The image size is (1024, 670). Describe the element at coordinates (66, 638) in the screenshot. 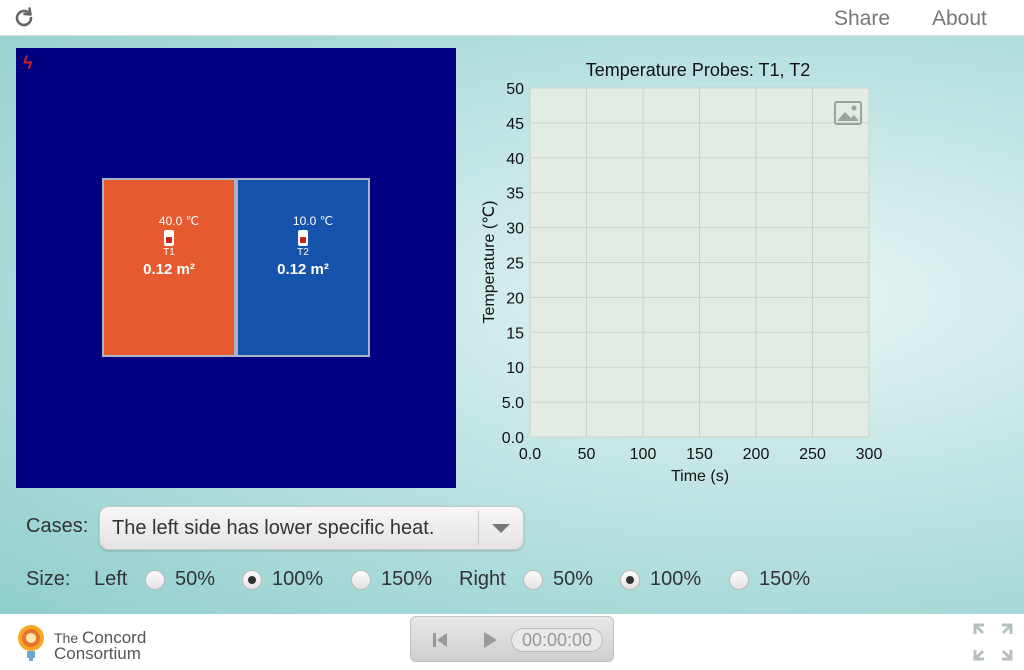

I see `logo-text-the: The` at that location.